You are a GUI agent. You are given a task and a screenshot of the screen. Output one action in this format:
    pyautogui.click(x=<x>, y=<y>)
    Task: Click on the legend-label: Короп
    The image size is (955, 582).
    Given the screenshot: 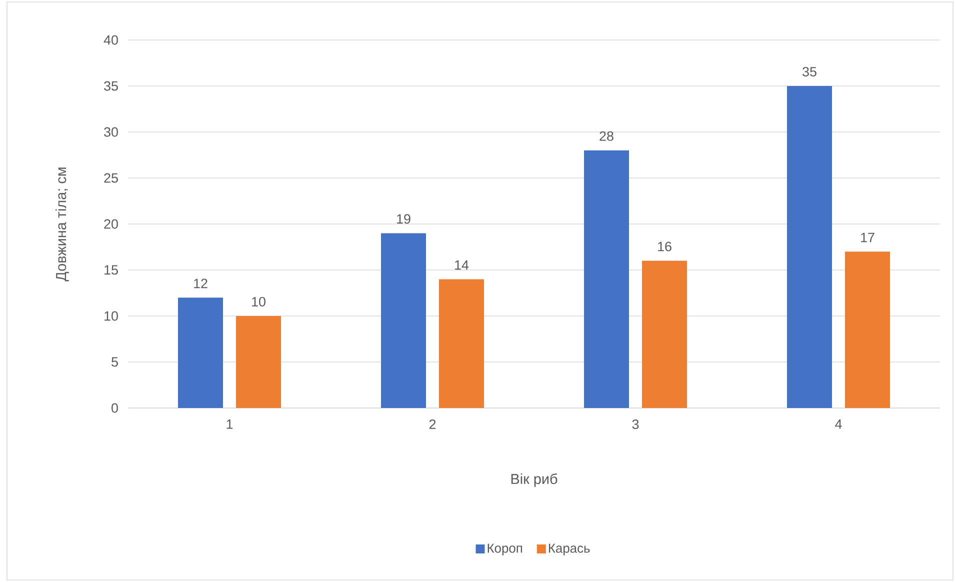 What is the action you would take?
    pyautogui.click(x=505, y=550)
    